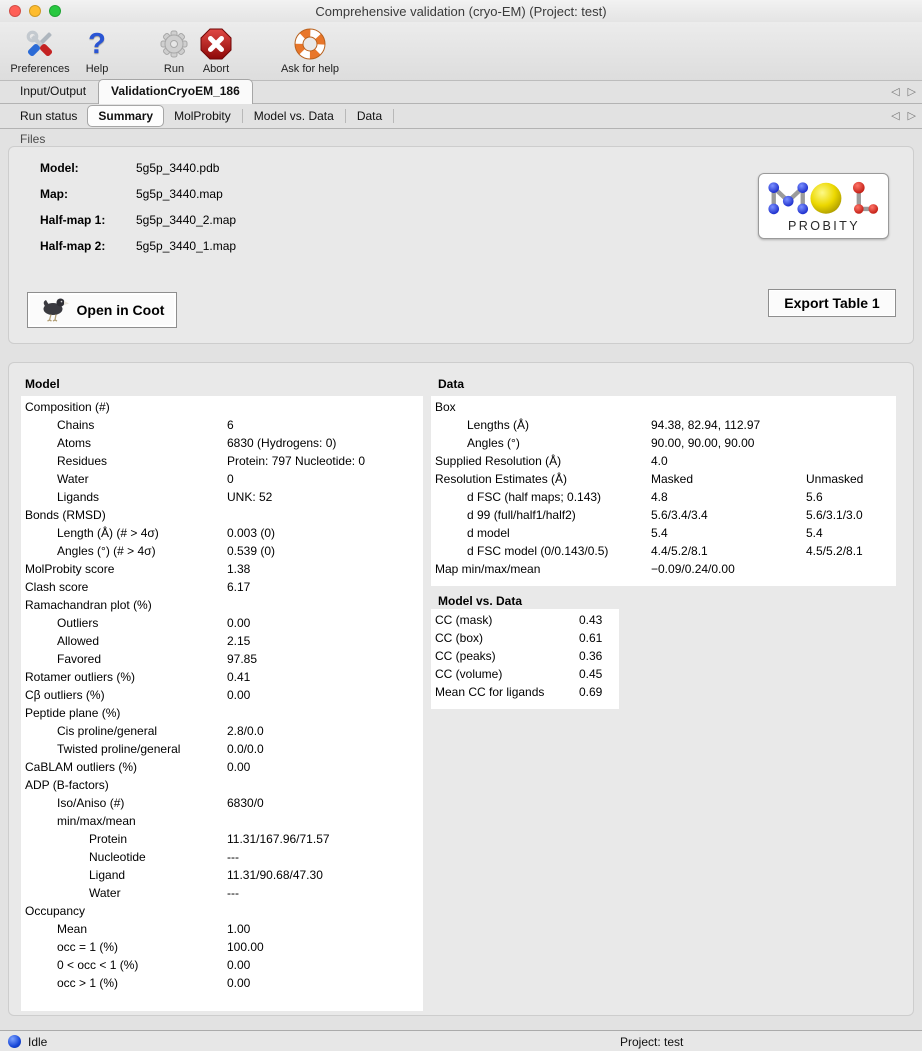 This screenshot has width=922, height=1051. What do you see at coordinates (282, 443) in the screenshot?
I see `stat-value: 6830 (Hydrogens: 0)` at bounding box center [282, 443].